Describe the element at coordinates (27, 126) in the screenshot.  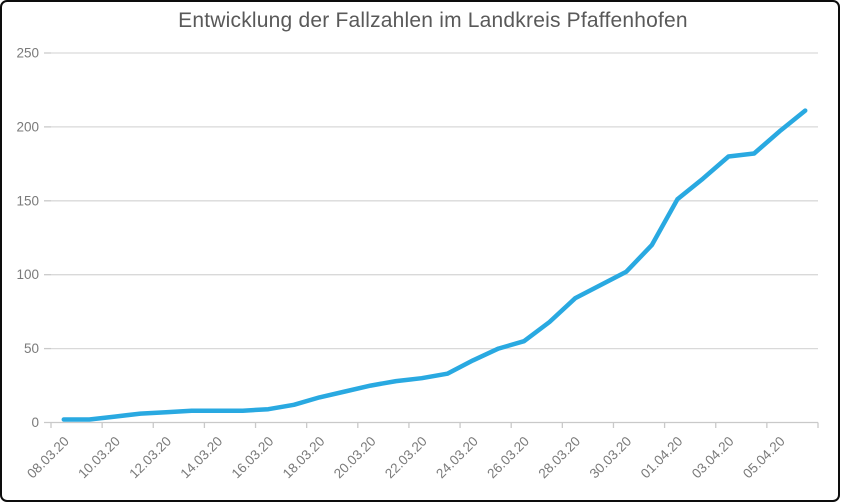
I see `y-axis-label: 200` at that location.